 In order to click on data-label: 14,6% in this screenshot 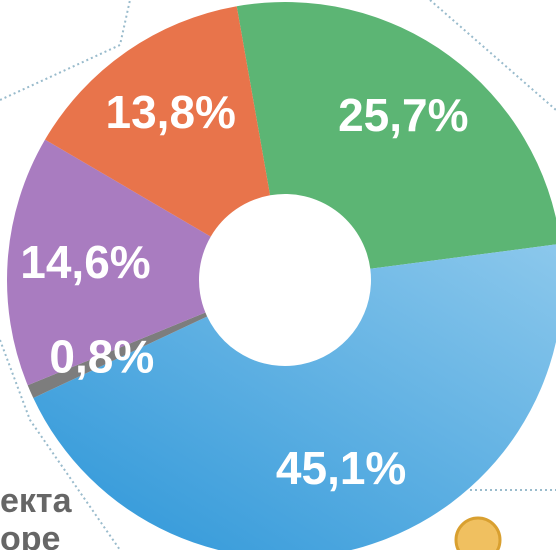, I will do `click(85, 262)`.